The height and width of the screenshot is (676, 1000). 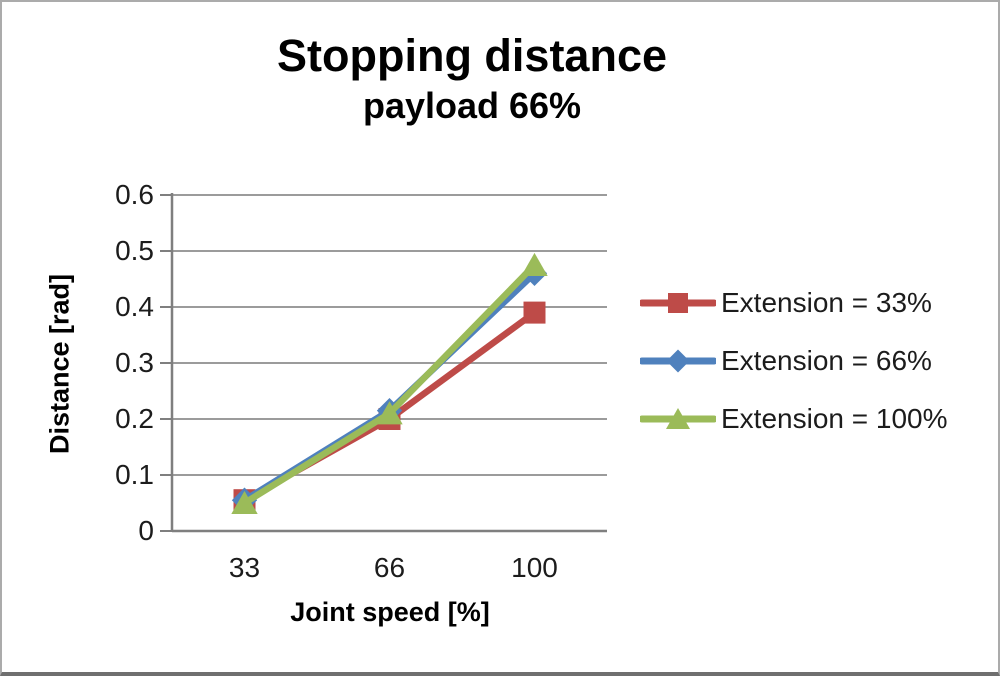 I want to click on legend-marker-triangle-up-icon, so click(x=678, y=418).